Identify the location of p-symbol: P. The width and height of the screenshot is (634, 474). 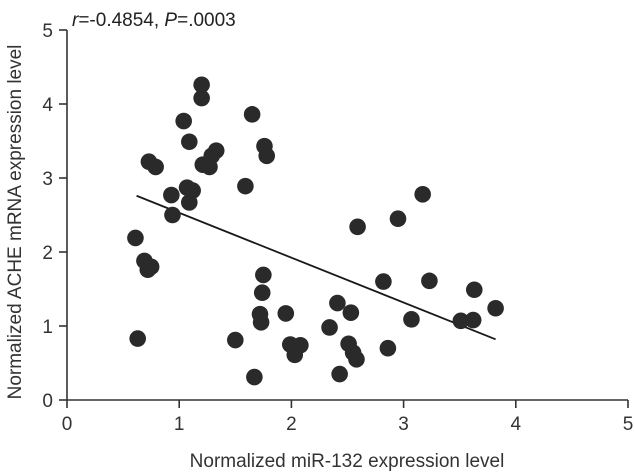
(170, 20).